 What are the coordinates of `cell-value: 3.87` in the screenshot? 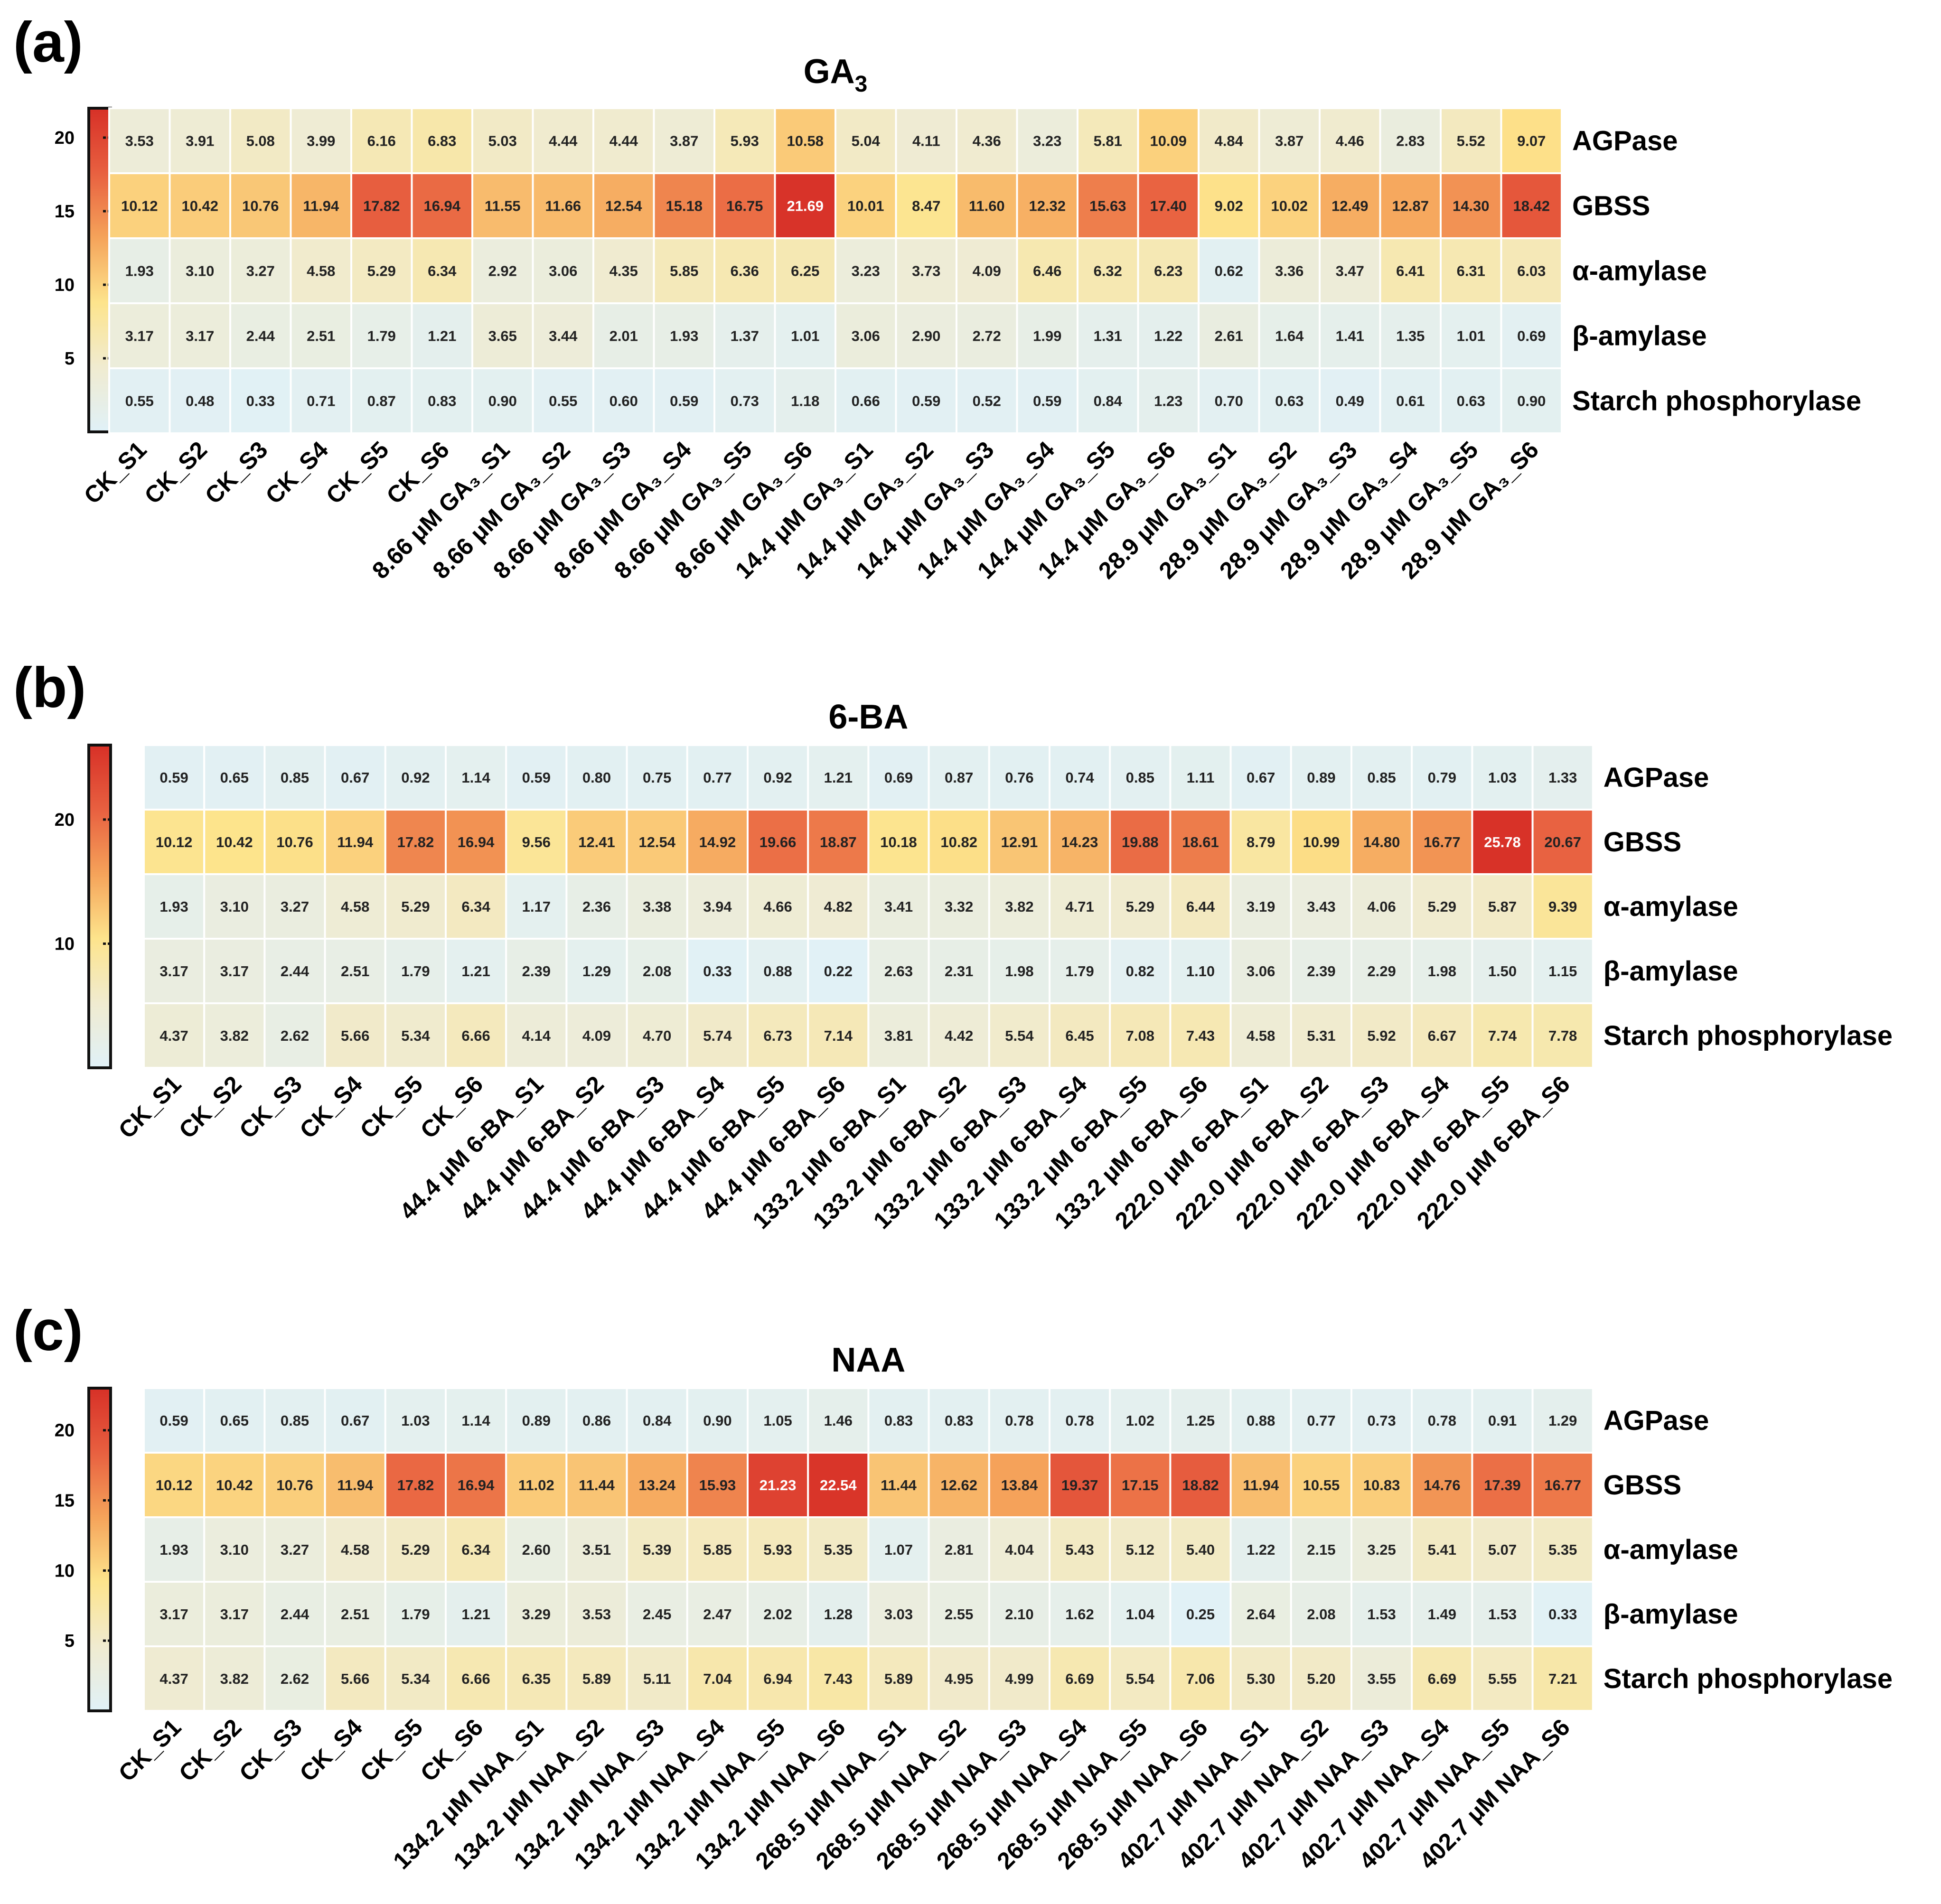 It's located at (1289, 141).